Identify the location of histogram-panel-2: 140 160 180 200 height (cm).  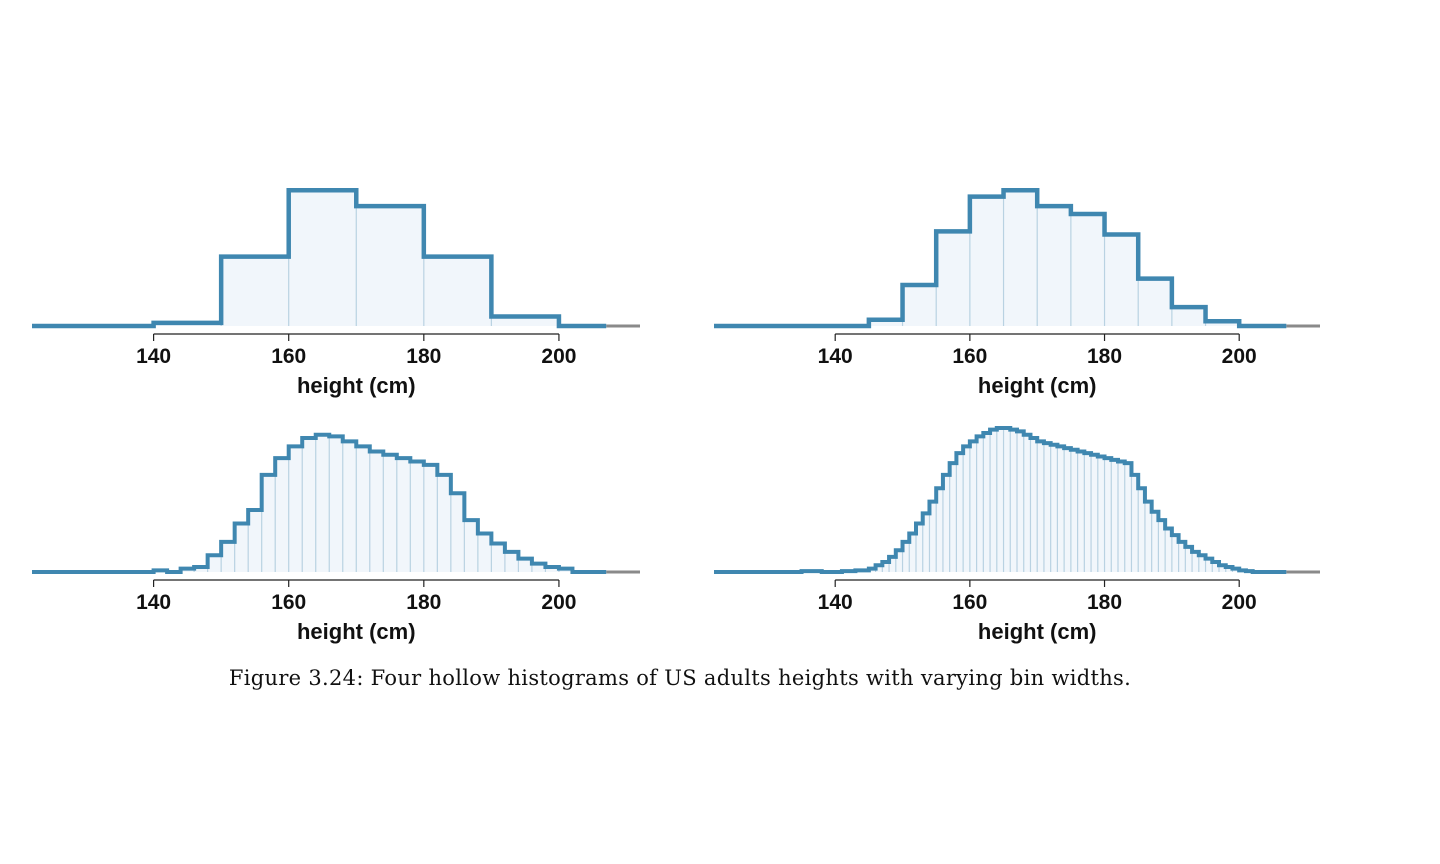
(1017, 293).